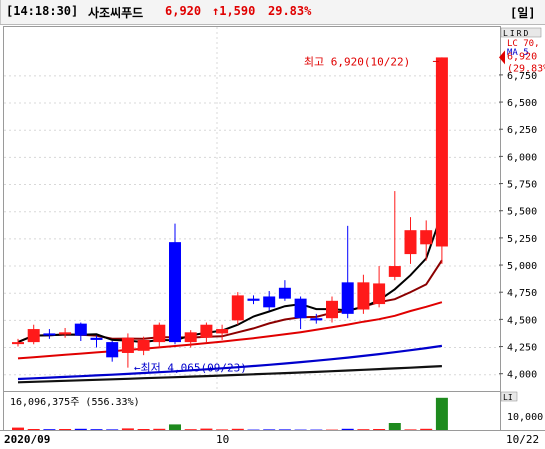  Describe the element at coordinates (522, 212) in the screenshot. I see `axis-tick-label: 5,500` at that location.